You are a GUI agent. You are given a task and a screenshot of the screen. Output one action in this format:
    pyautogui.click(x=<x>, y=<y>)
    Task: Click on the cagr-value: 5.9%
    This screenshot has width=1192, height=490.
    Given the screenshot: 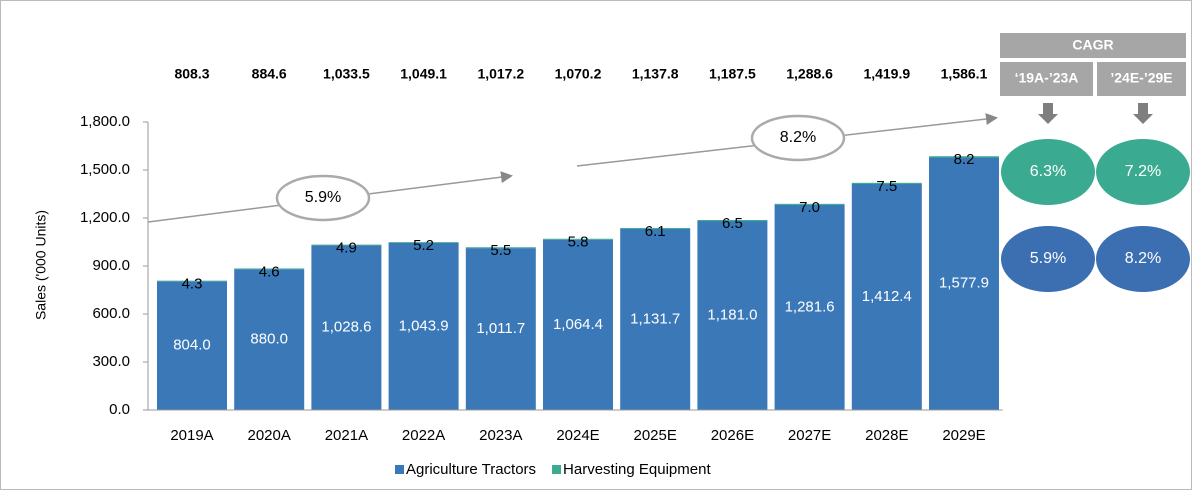 What is the action you would take?
    pyautogui.click(x=1048, y=258)
    